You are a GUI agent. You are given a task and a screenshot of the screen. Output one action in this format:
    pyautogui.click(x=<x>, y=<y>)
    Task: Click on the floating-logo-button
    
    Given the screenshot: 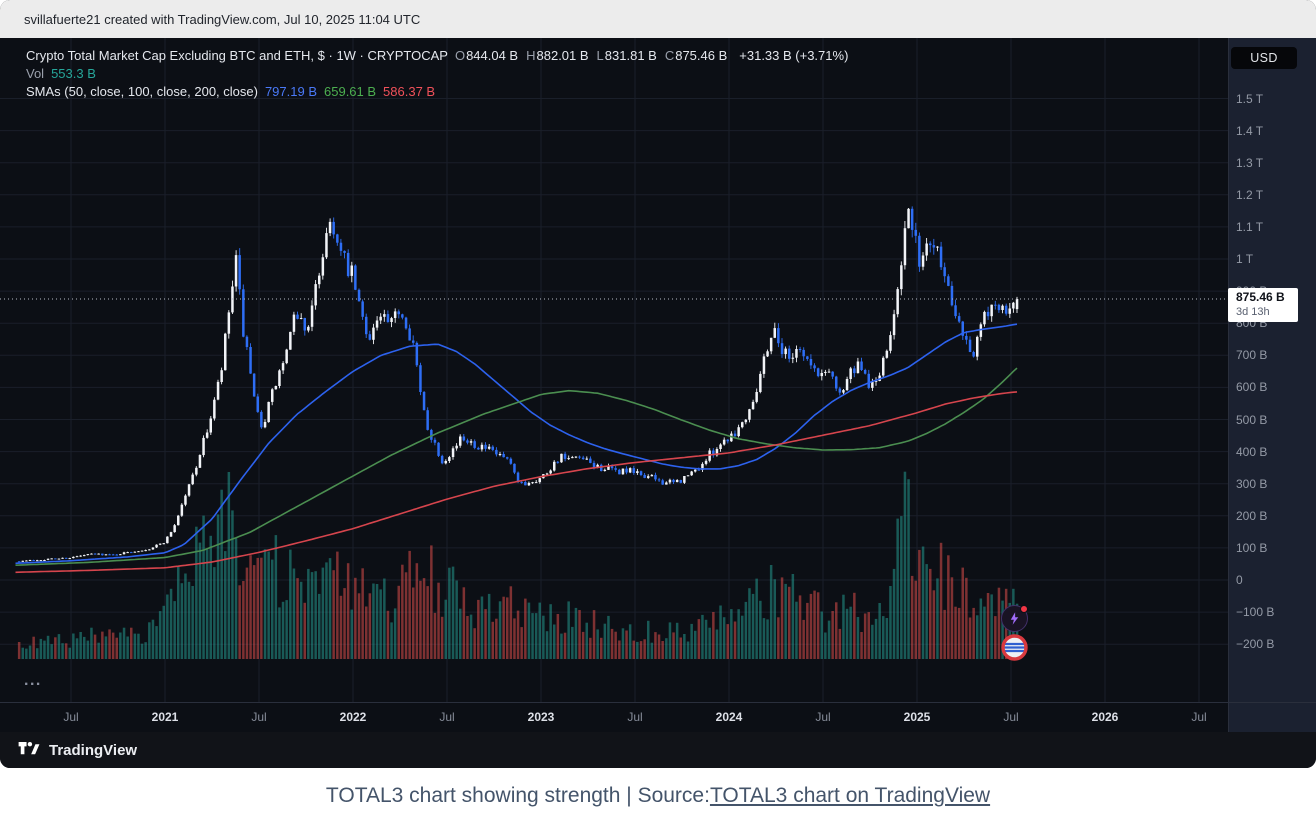 What is the action you would take?
    pyautogui.click(x=1014, y=647)
    